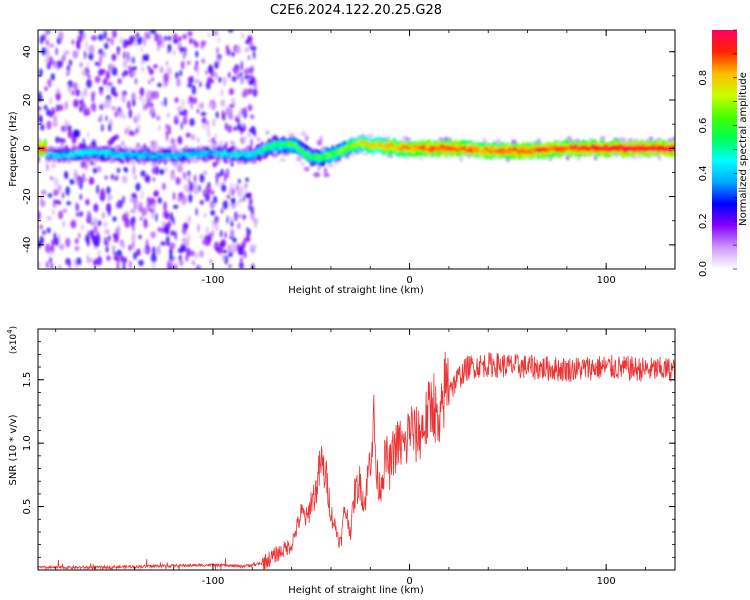  What do you see at coordinates (743, 149) in the screenshot?
I see `colorbar-label: Normalized spectral amplitude` at bounding box center [743, 149].